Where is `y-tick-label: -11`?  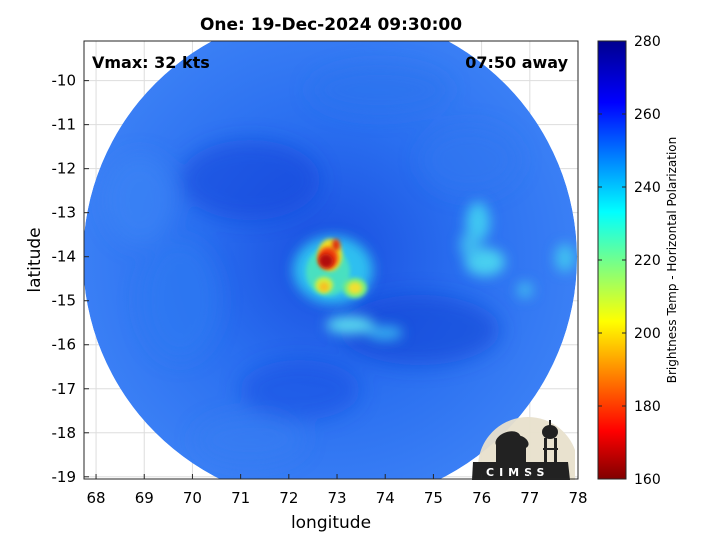 y-tick-label: -11 is located at coordinates (64, 125).